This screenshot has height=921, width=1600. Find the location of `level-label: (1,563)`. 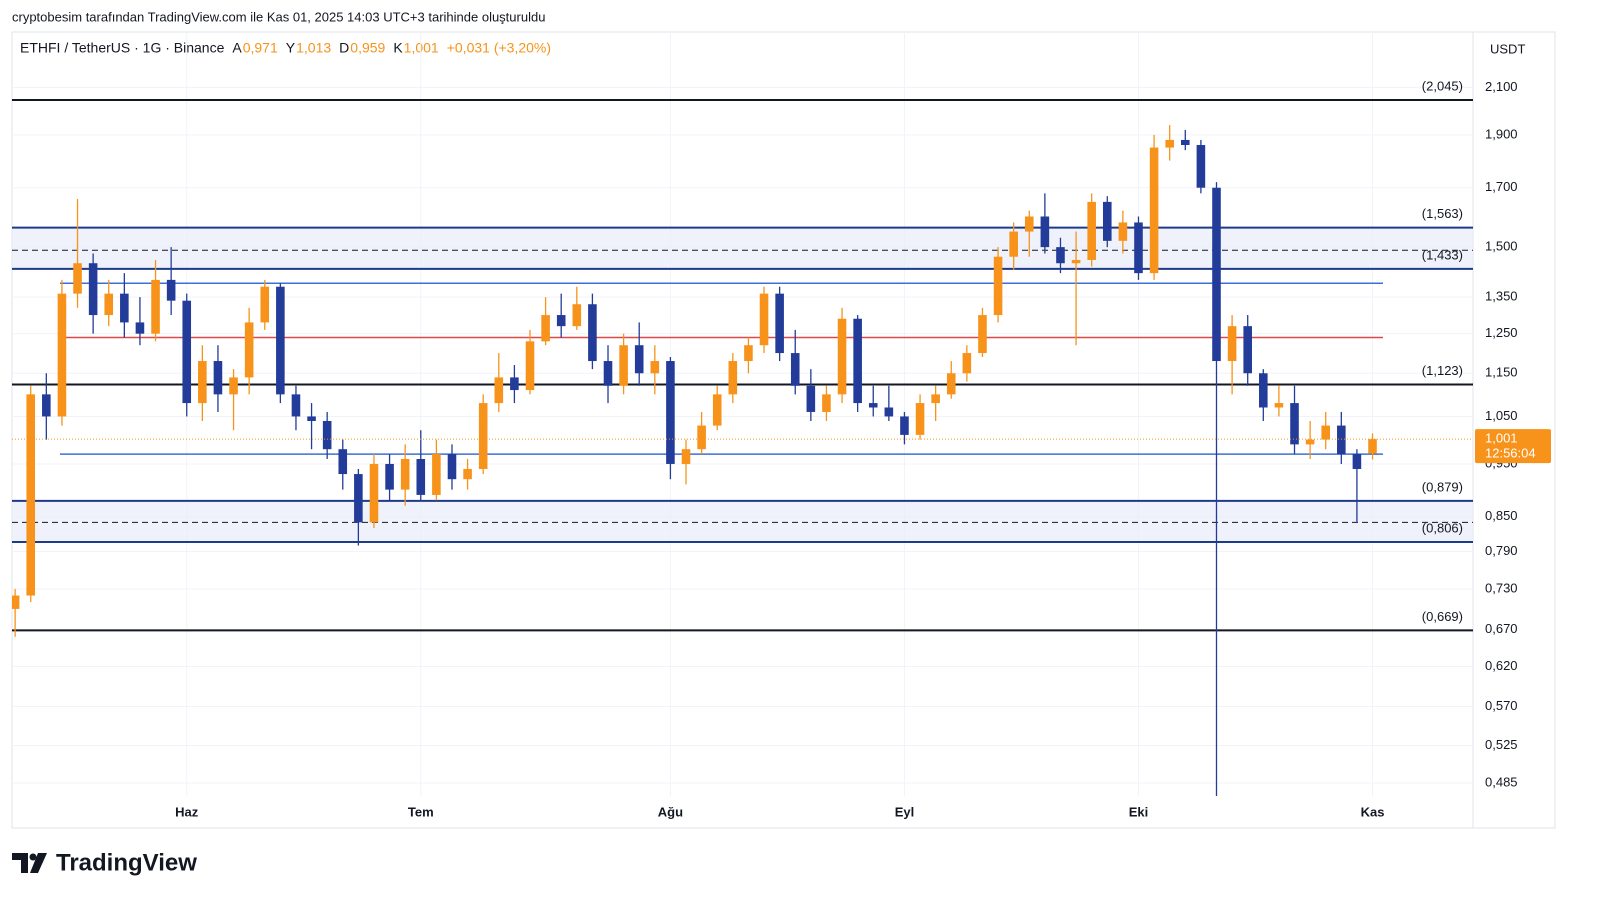

level-label: (1,563) is located at coordinates (1442, 213).